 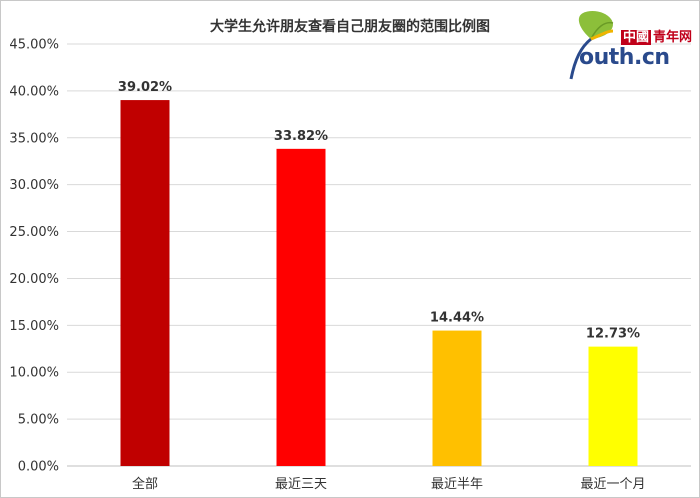 I want to click on ginkgo-leaf-icon, so click(x=591, y=45).